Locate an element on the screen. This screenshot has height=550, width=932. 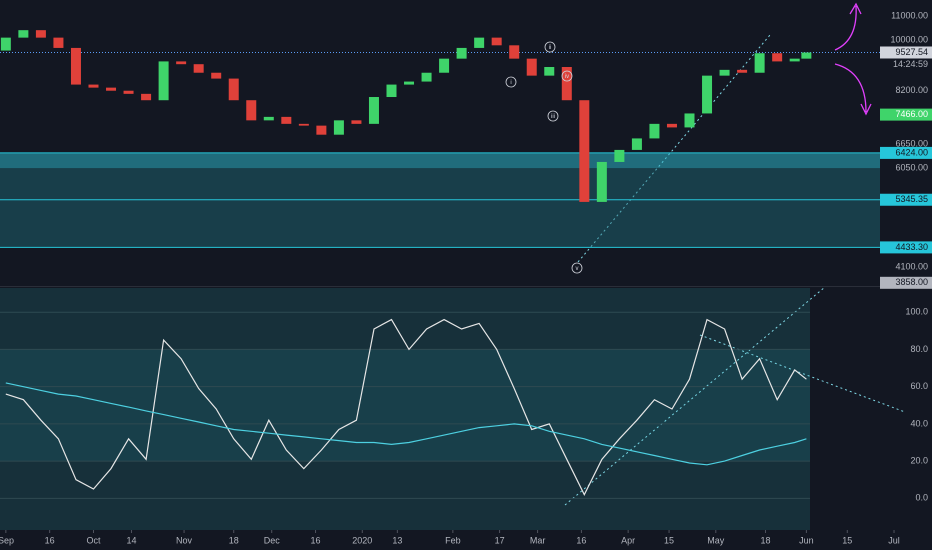
x-tick-label: 14 is located at coordinates (131, 540).